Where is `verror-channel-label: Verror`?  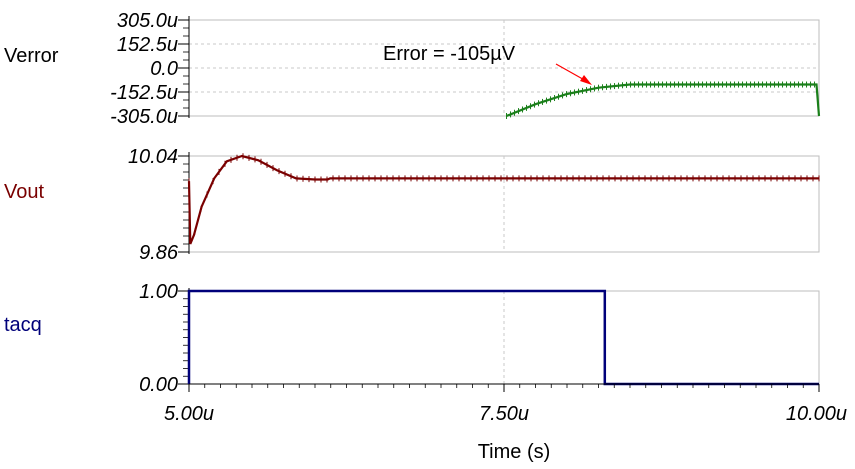
verror-channel-label: Verror is located at coordinates (31, 56).